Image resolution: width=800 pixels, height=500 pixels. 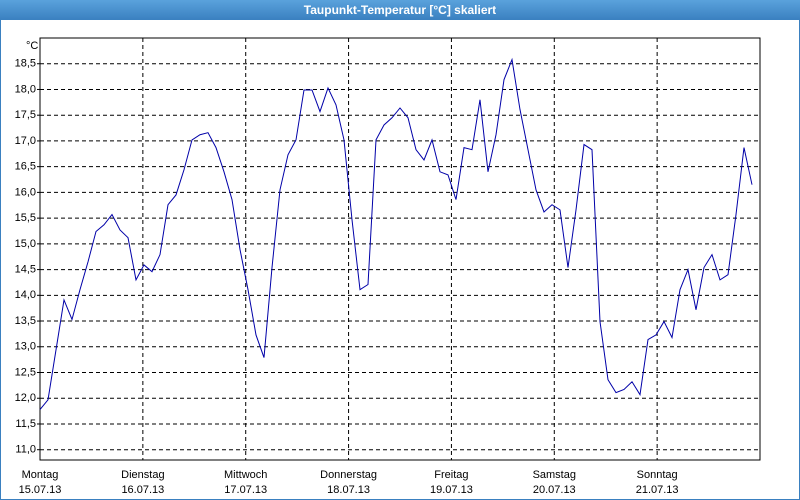 I want to click on x-tick-date: 18.07.13, so click(x=348, y=490).